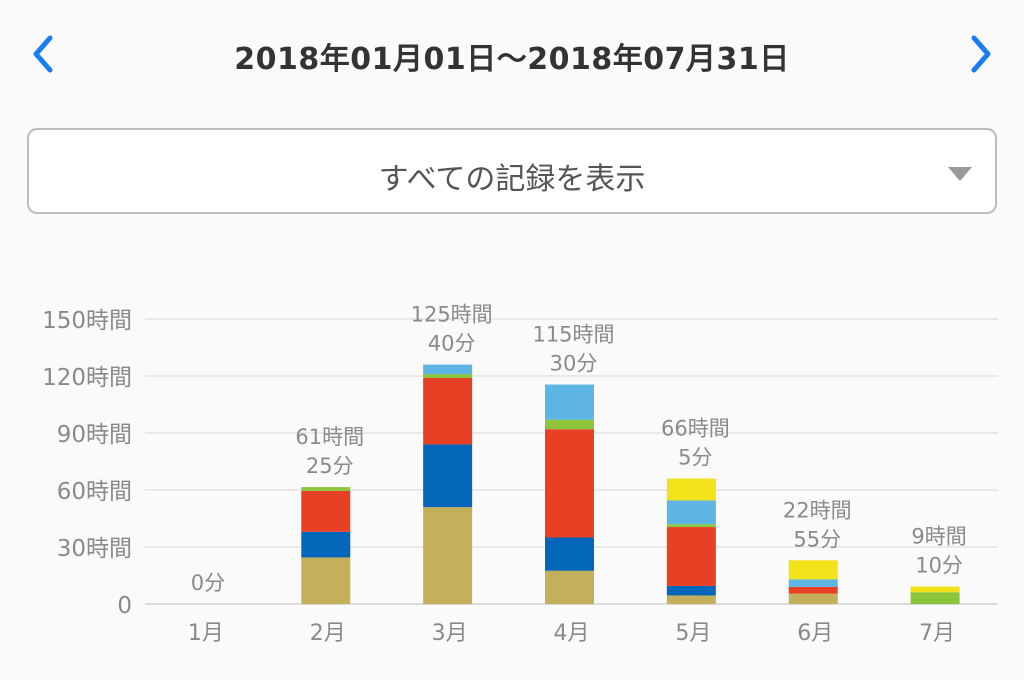 The image size is (1024, 680). What do you see at coordinates (817, 539) in the screenshot?
I see `bar-total-label: 55分` at bounding box center [817, 539].